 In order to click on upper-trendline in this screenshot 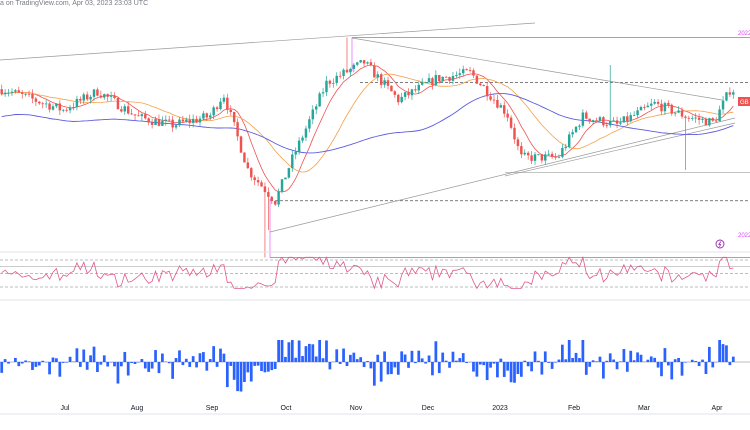, I will do `click(268, 41)`.